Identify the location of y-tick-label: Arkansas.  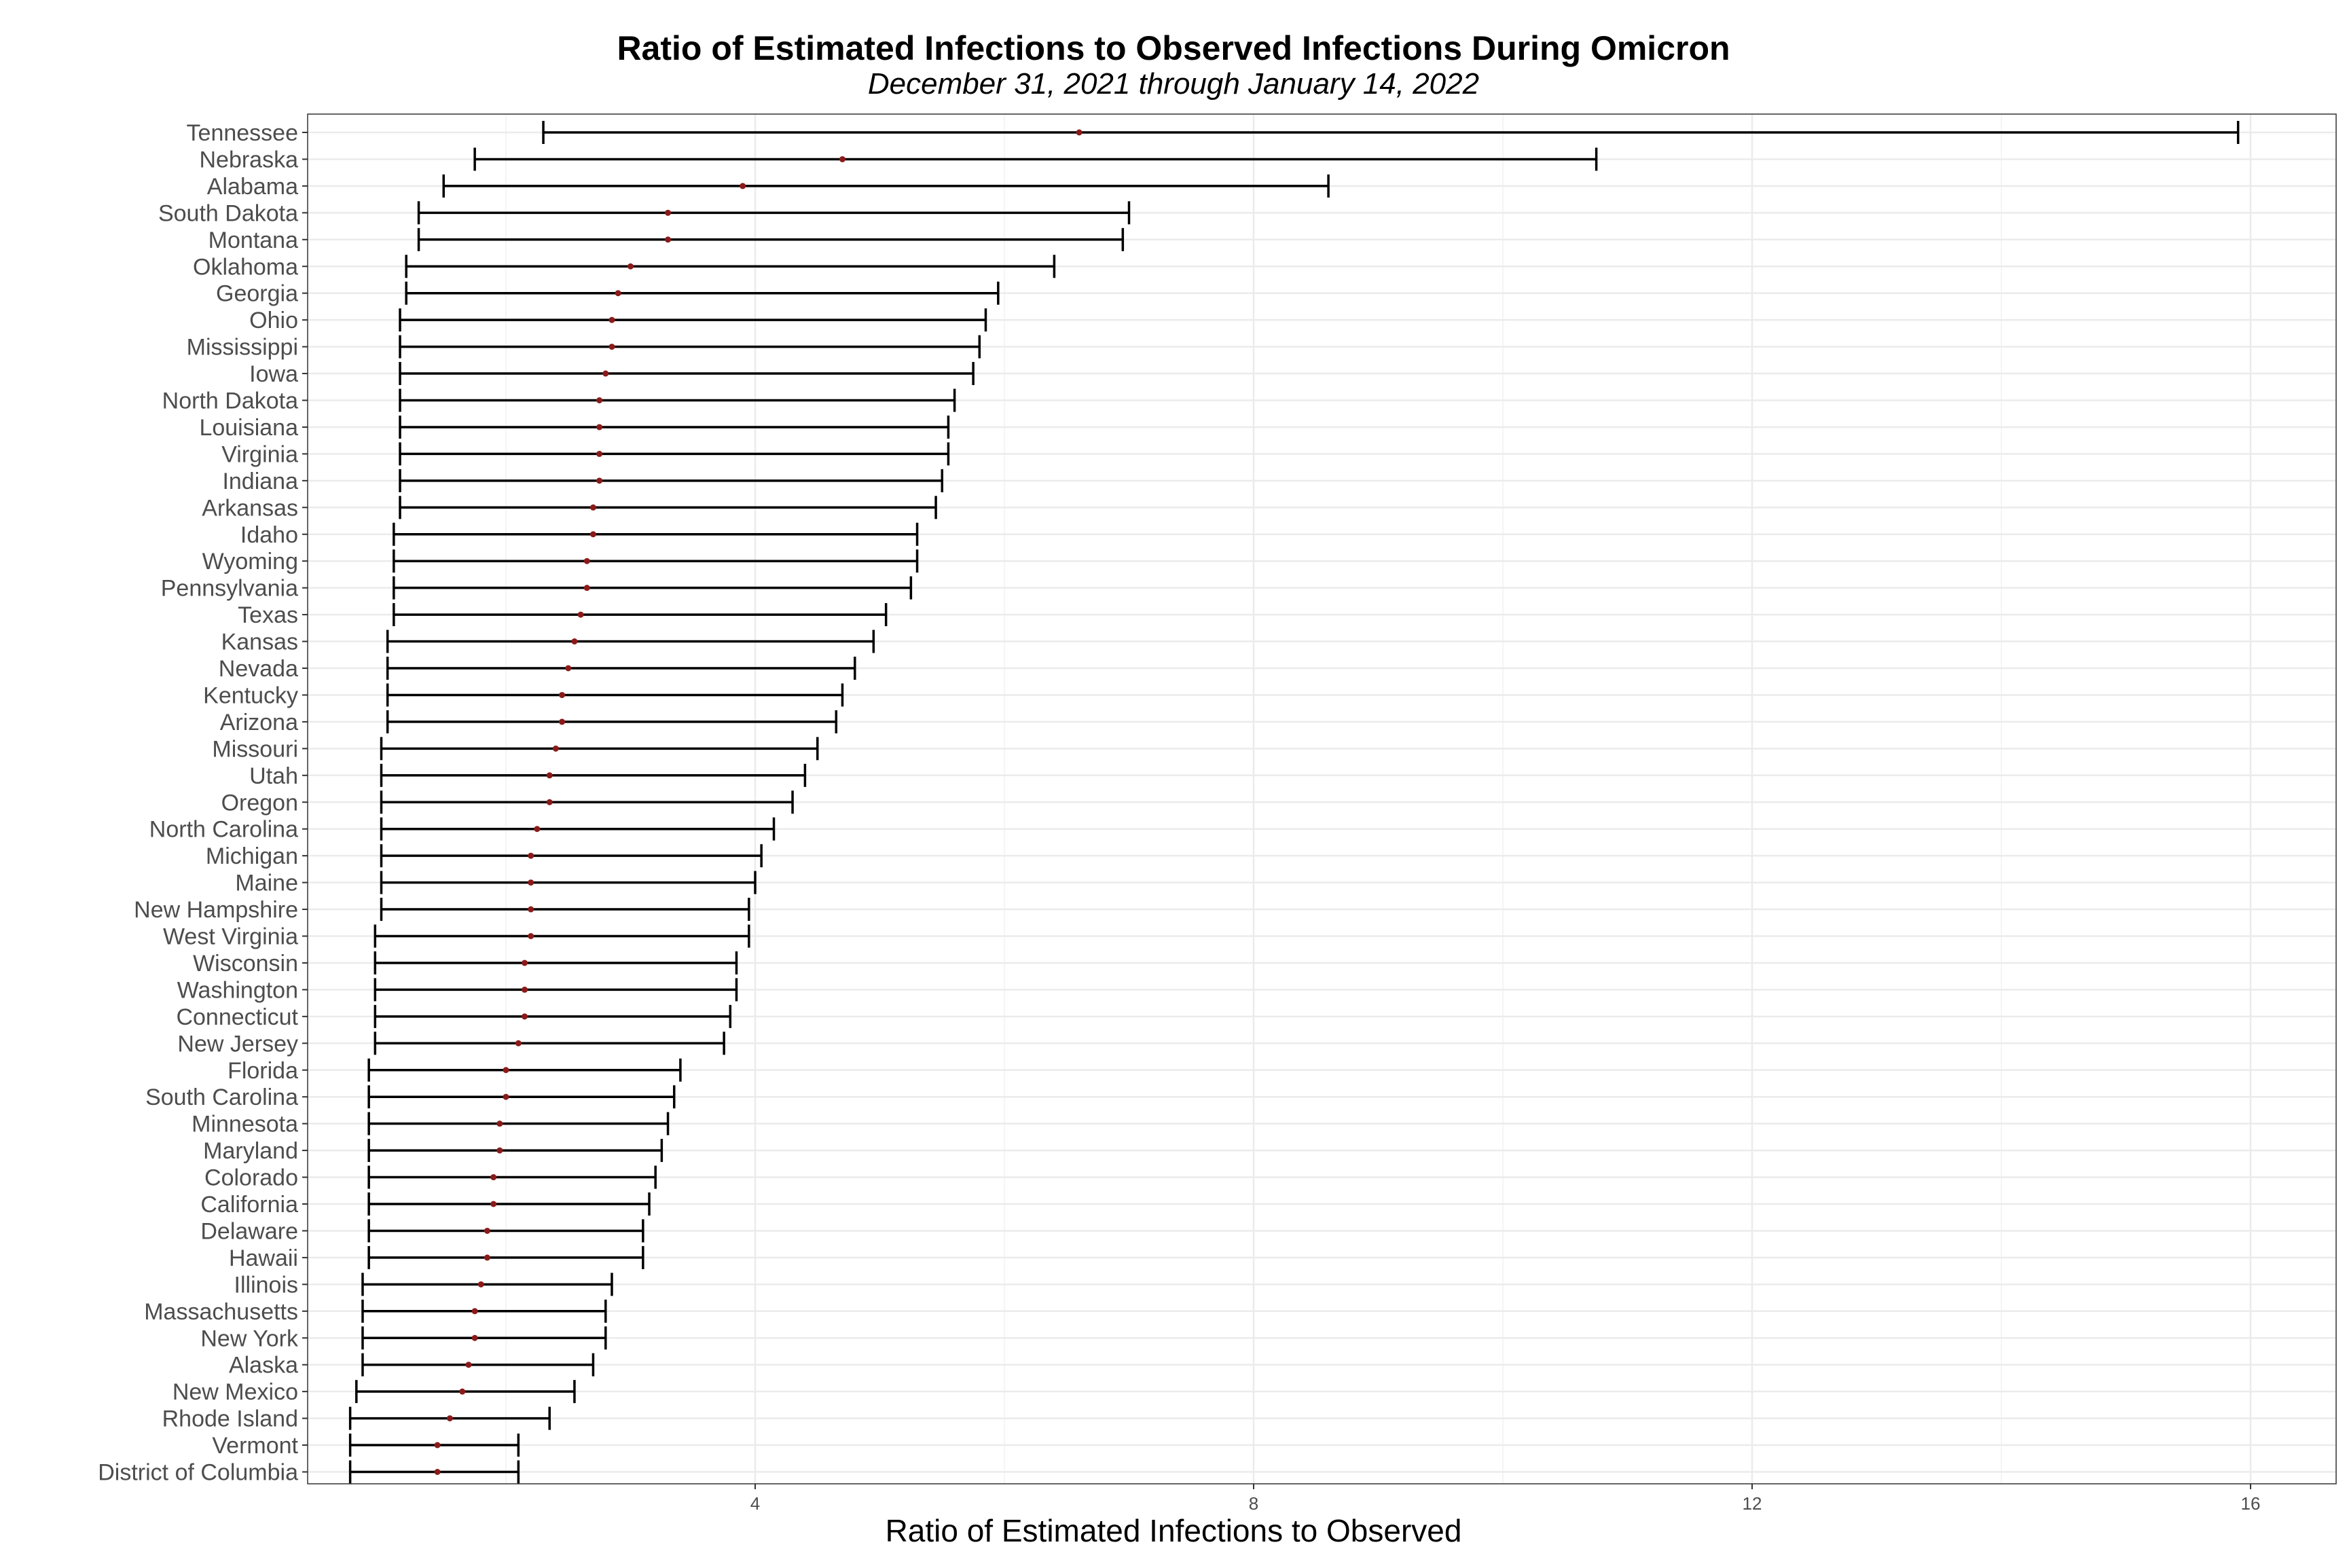
(250, 508).